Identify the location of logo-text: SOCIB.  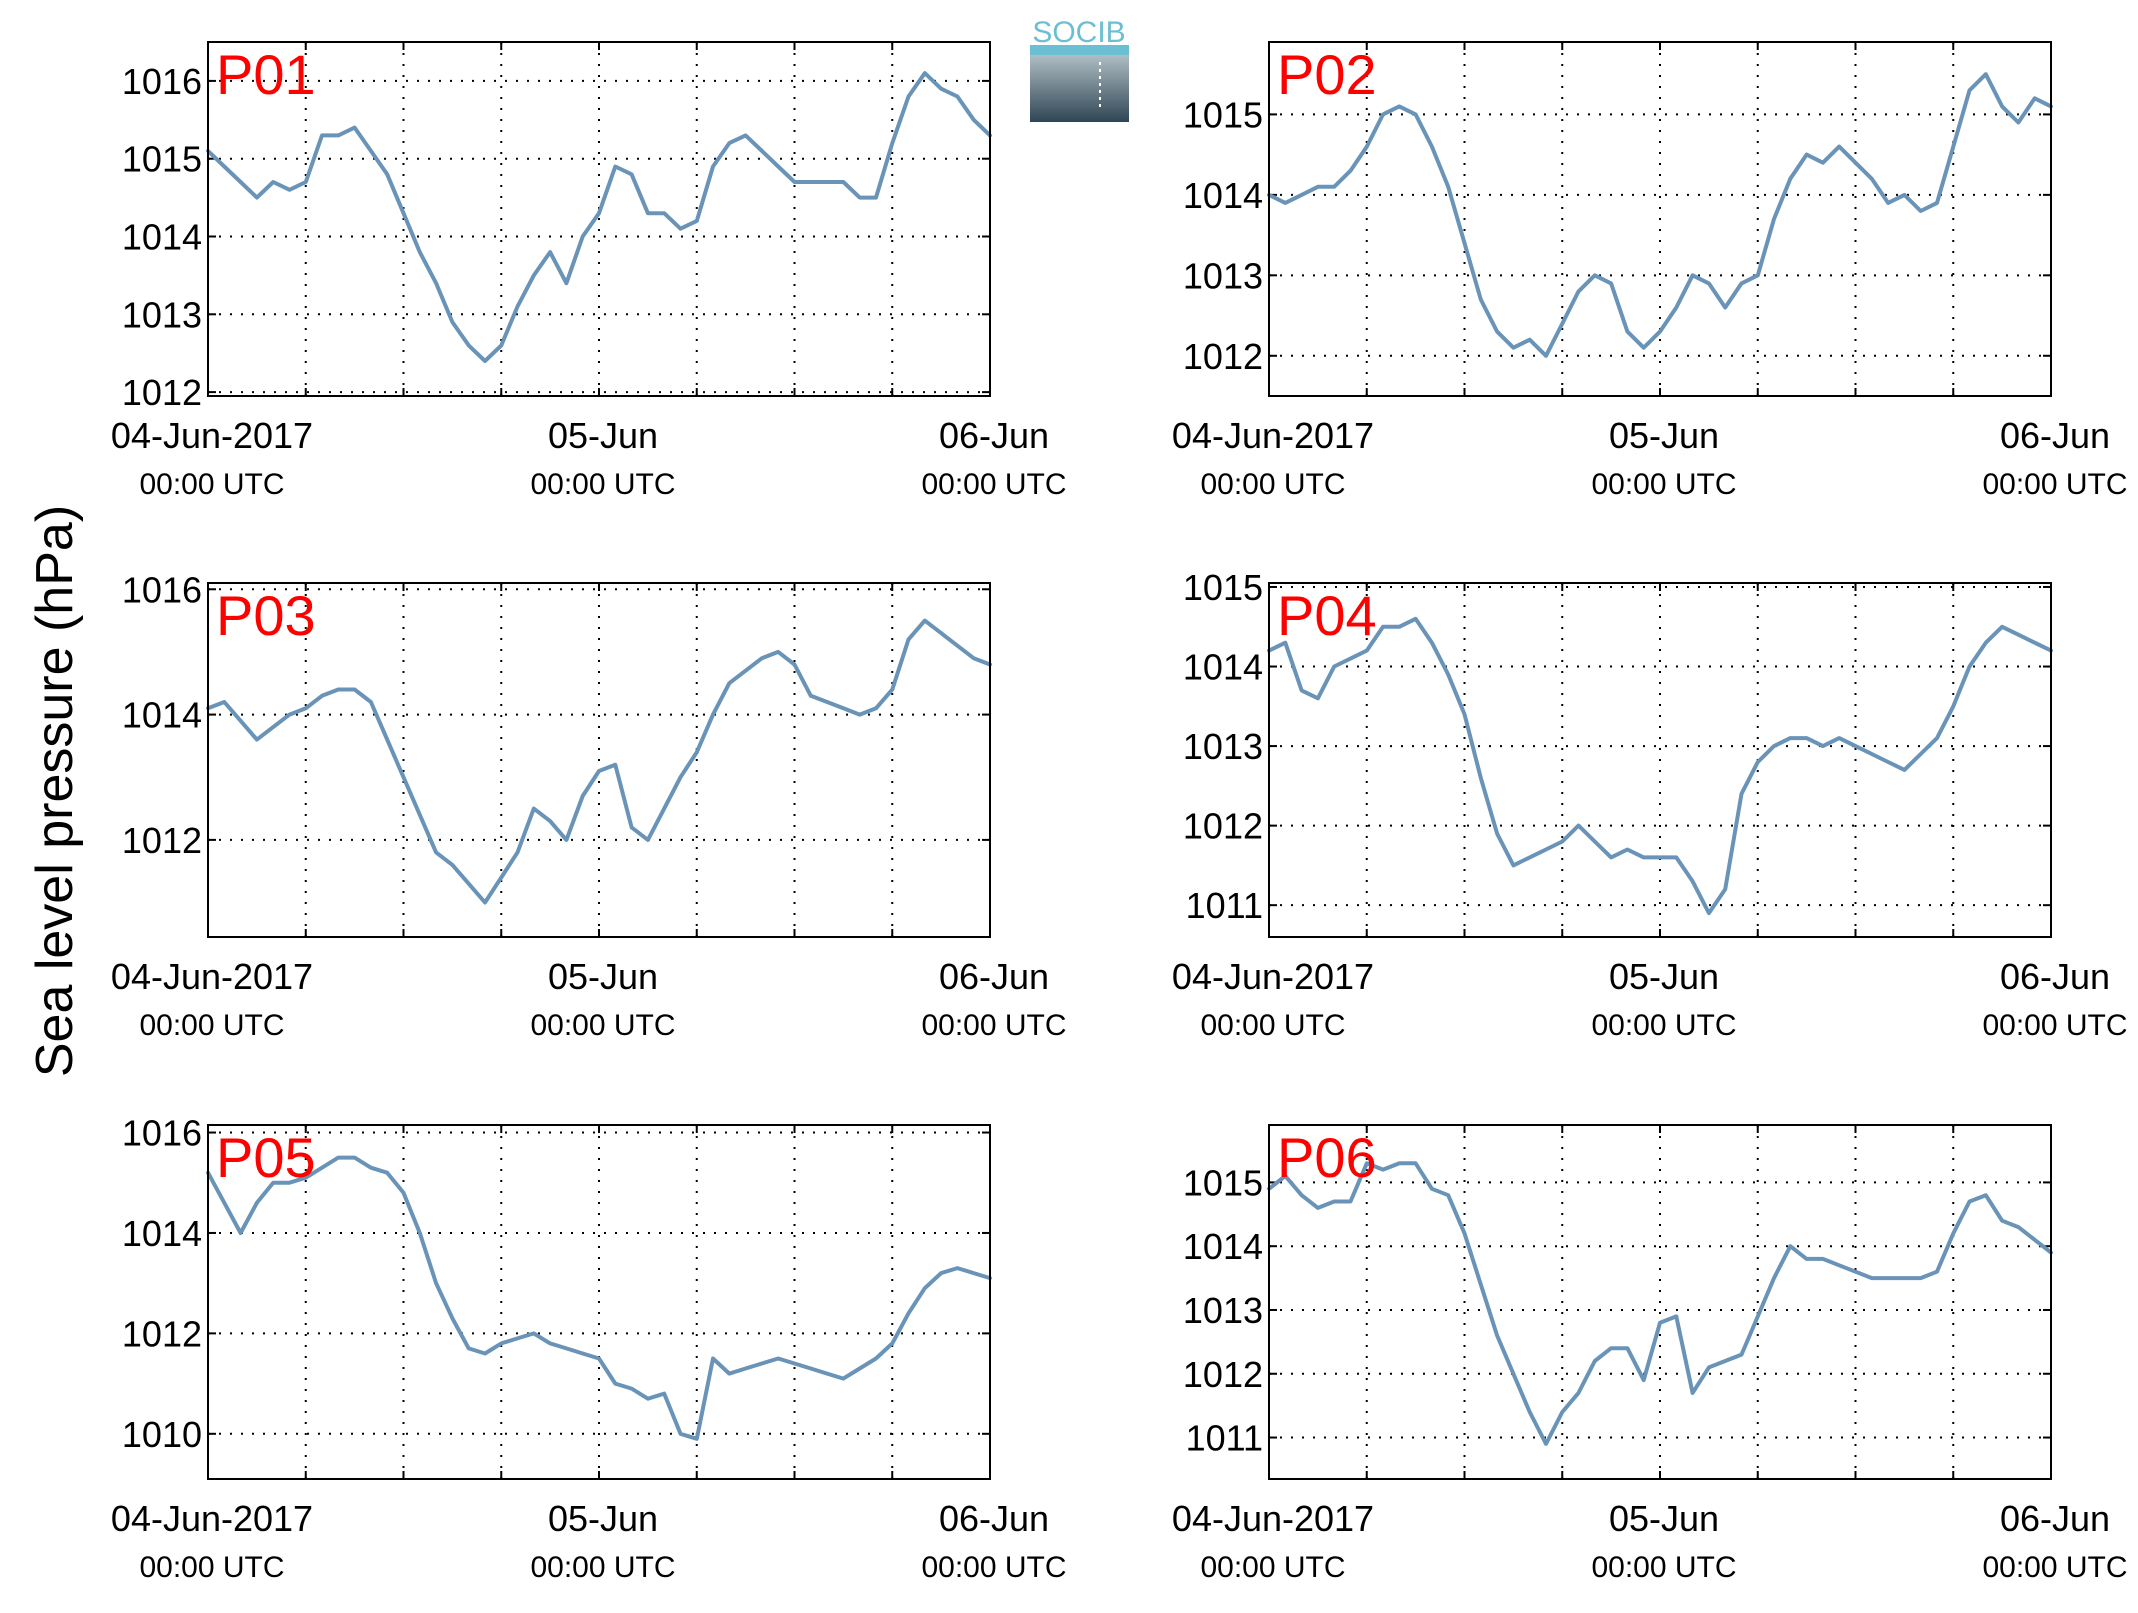
(1078, 32).